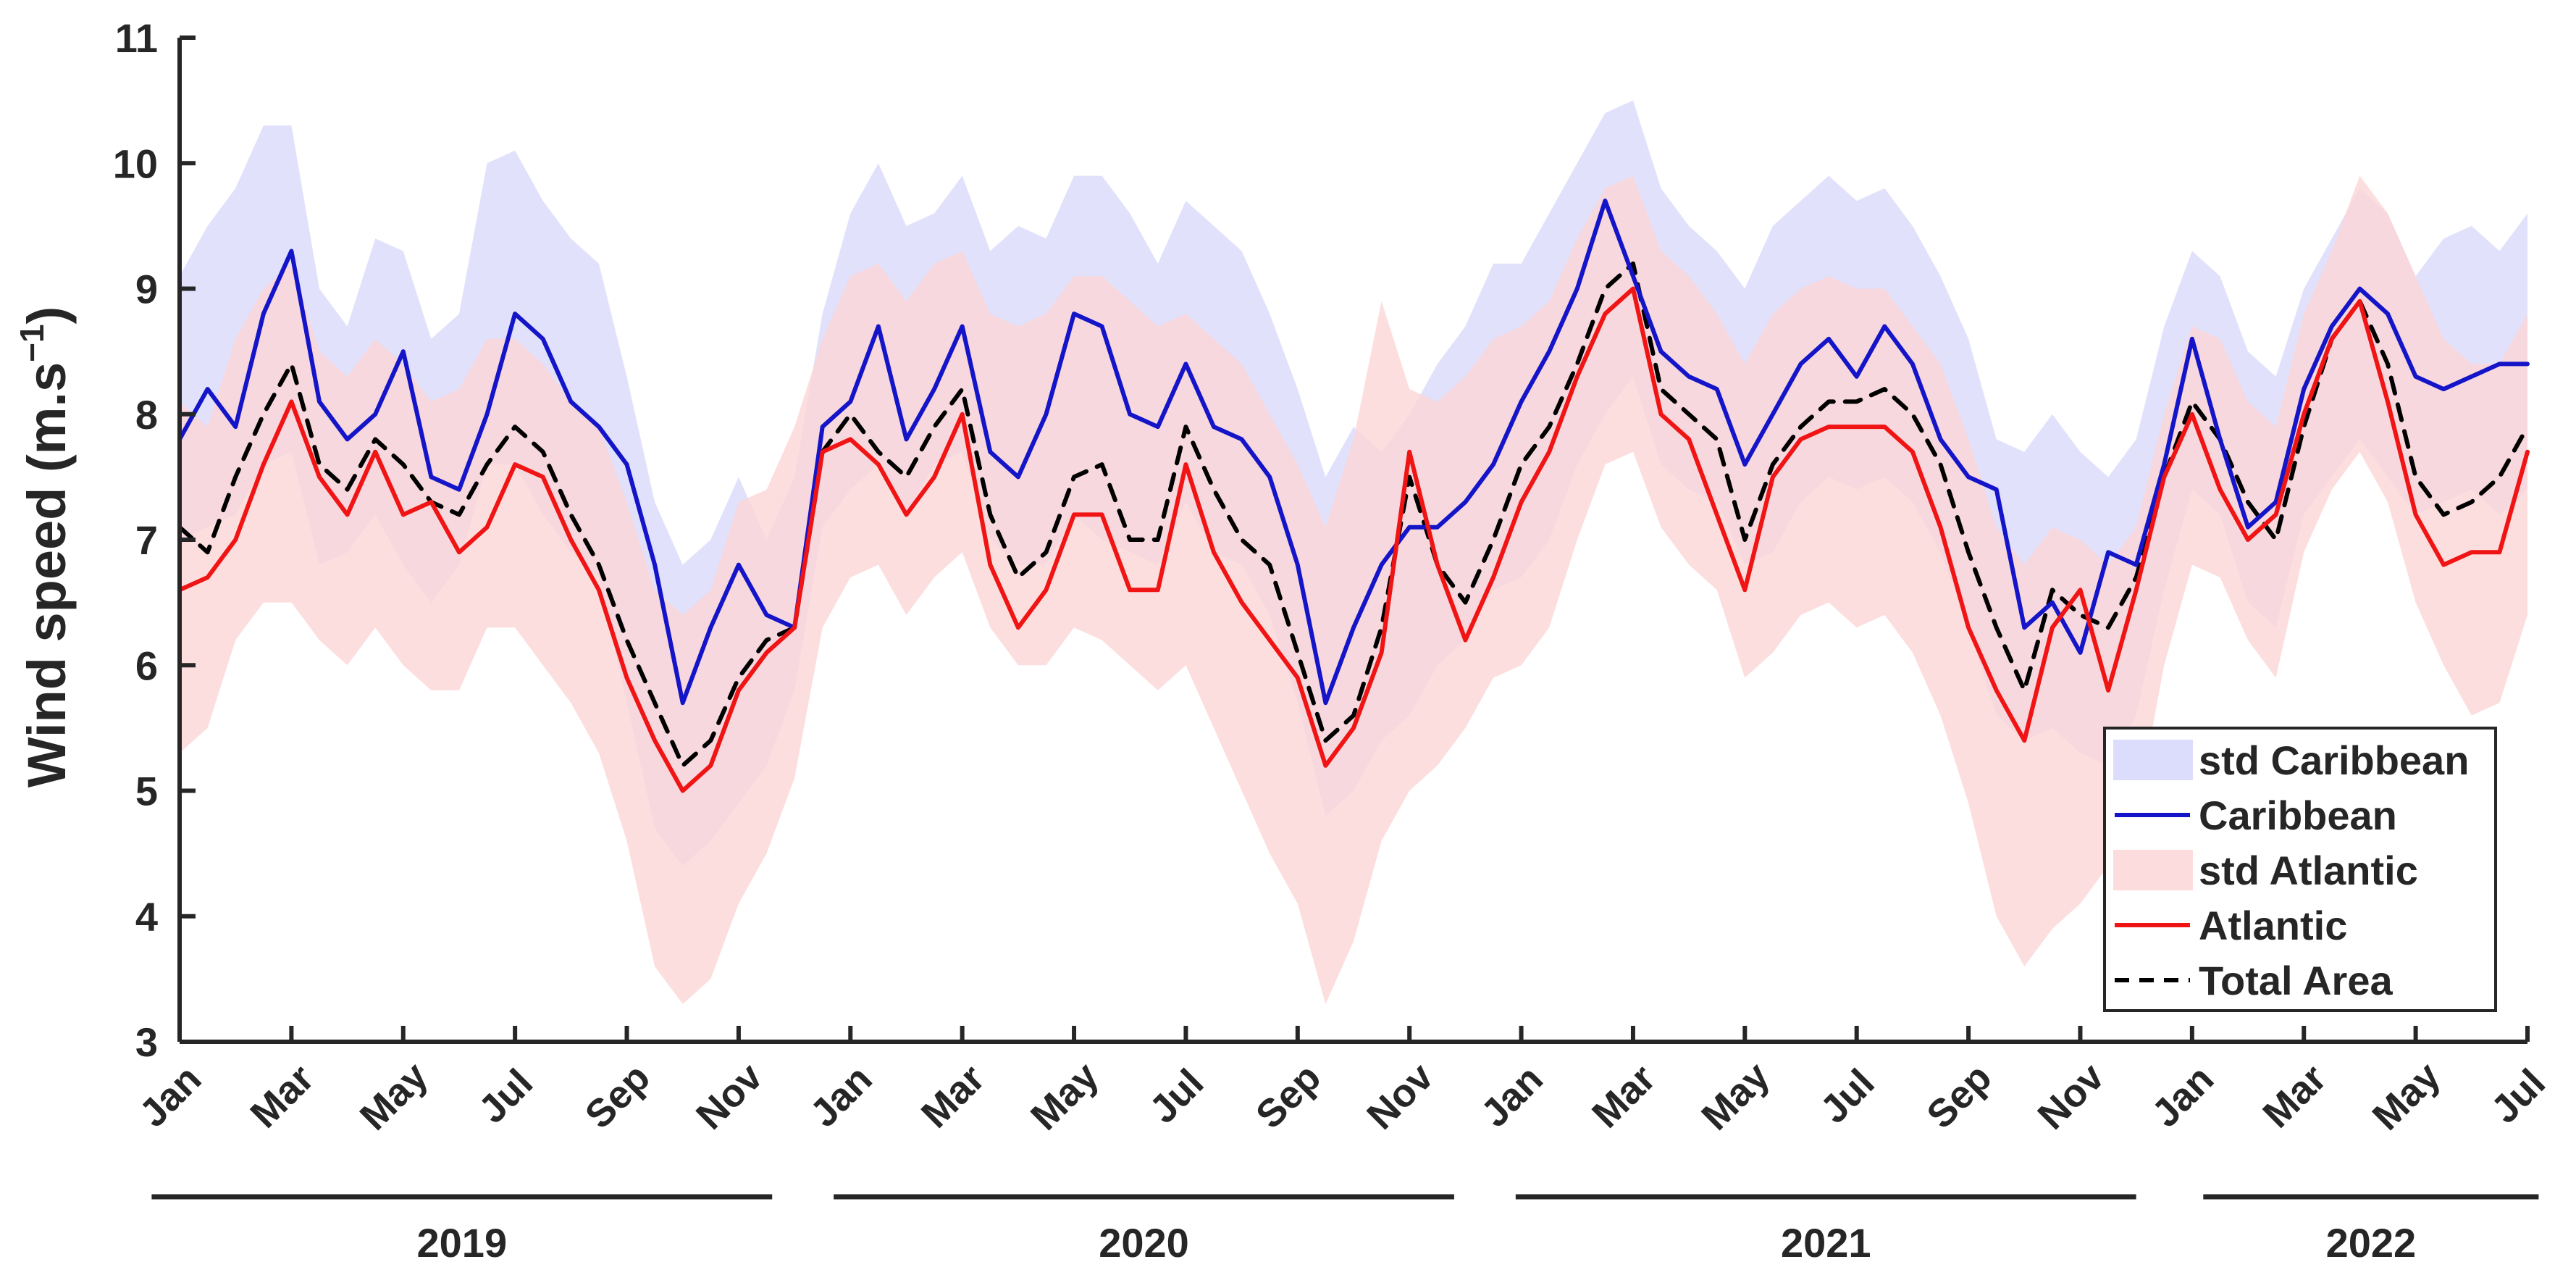  Describe the element at coordinates (146, 792) in the screenshot. I see `y-tick-label: 5` at that location.